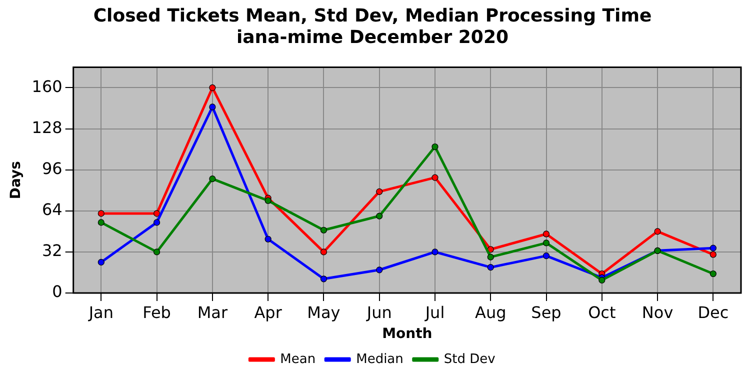 This screenshot has height=378, width=751. Describe the element at coordinates (298, 359) in the screenshot. I see `legend-label: Mean` at that location.